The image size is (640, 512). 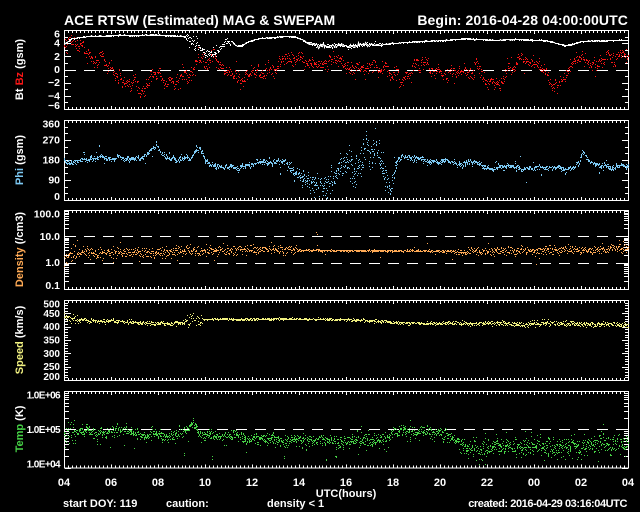 What do you see at coordinates (20, 250) in the screenshot?
I see `svg-text: Density (/cm3)` at bounding box center [20, 250].